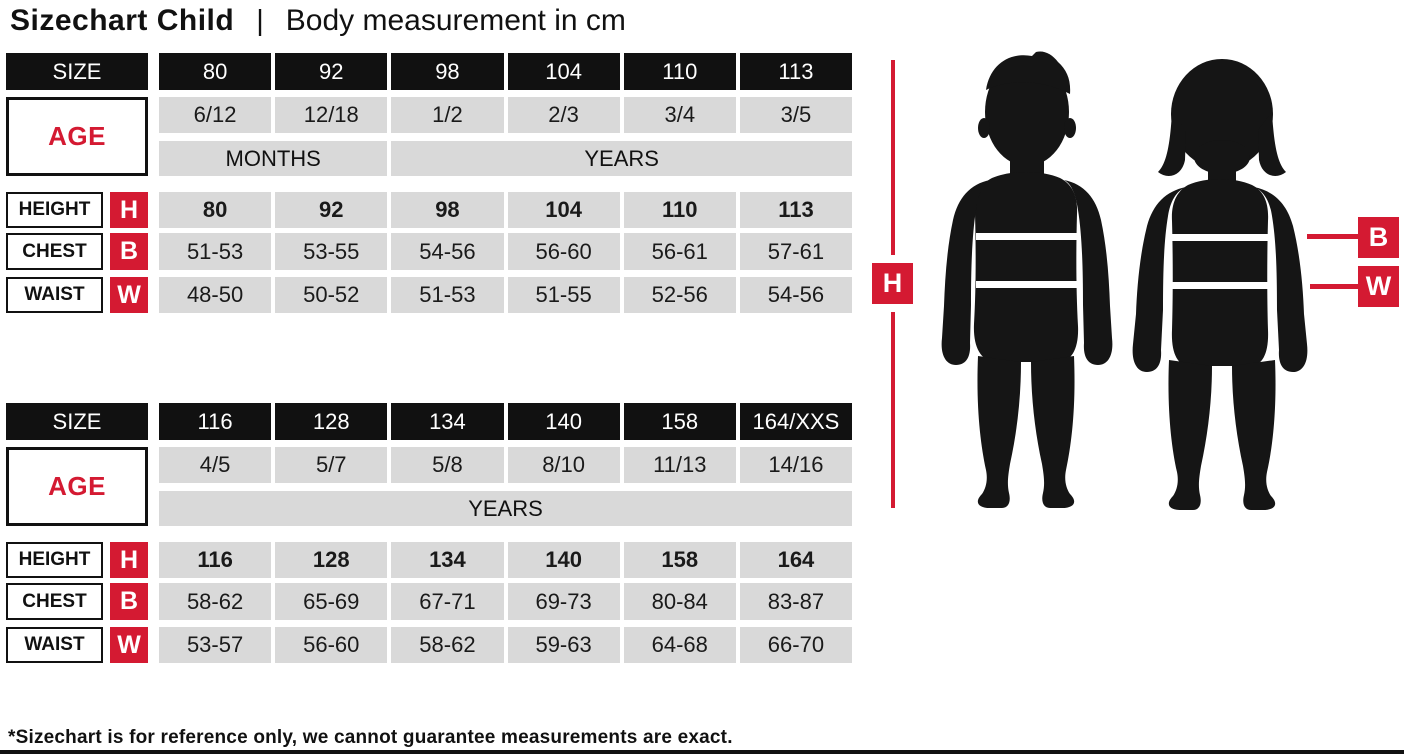 This screenshot has height=754, width=1404. What do you see at coordinates (1378, 237) in the screenshot?
I see `bust-figure-badge: B` at bounding box center [1378, 237].